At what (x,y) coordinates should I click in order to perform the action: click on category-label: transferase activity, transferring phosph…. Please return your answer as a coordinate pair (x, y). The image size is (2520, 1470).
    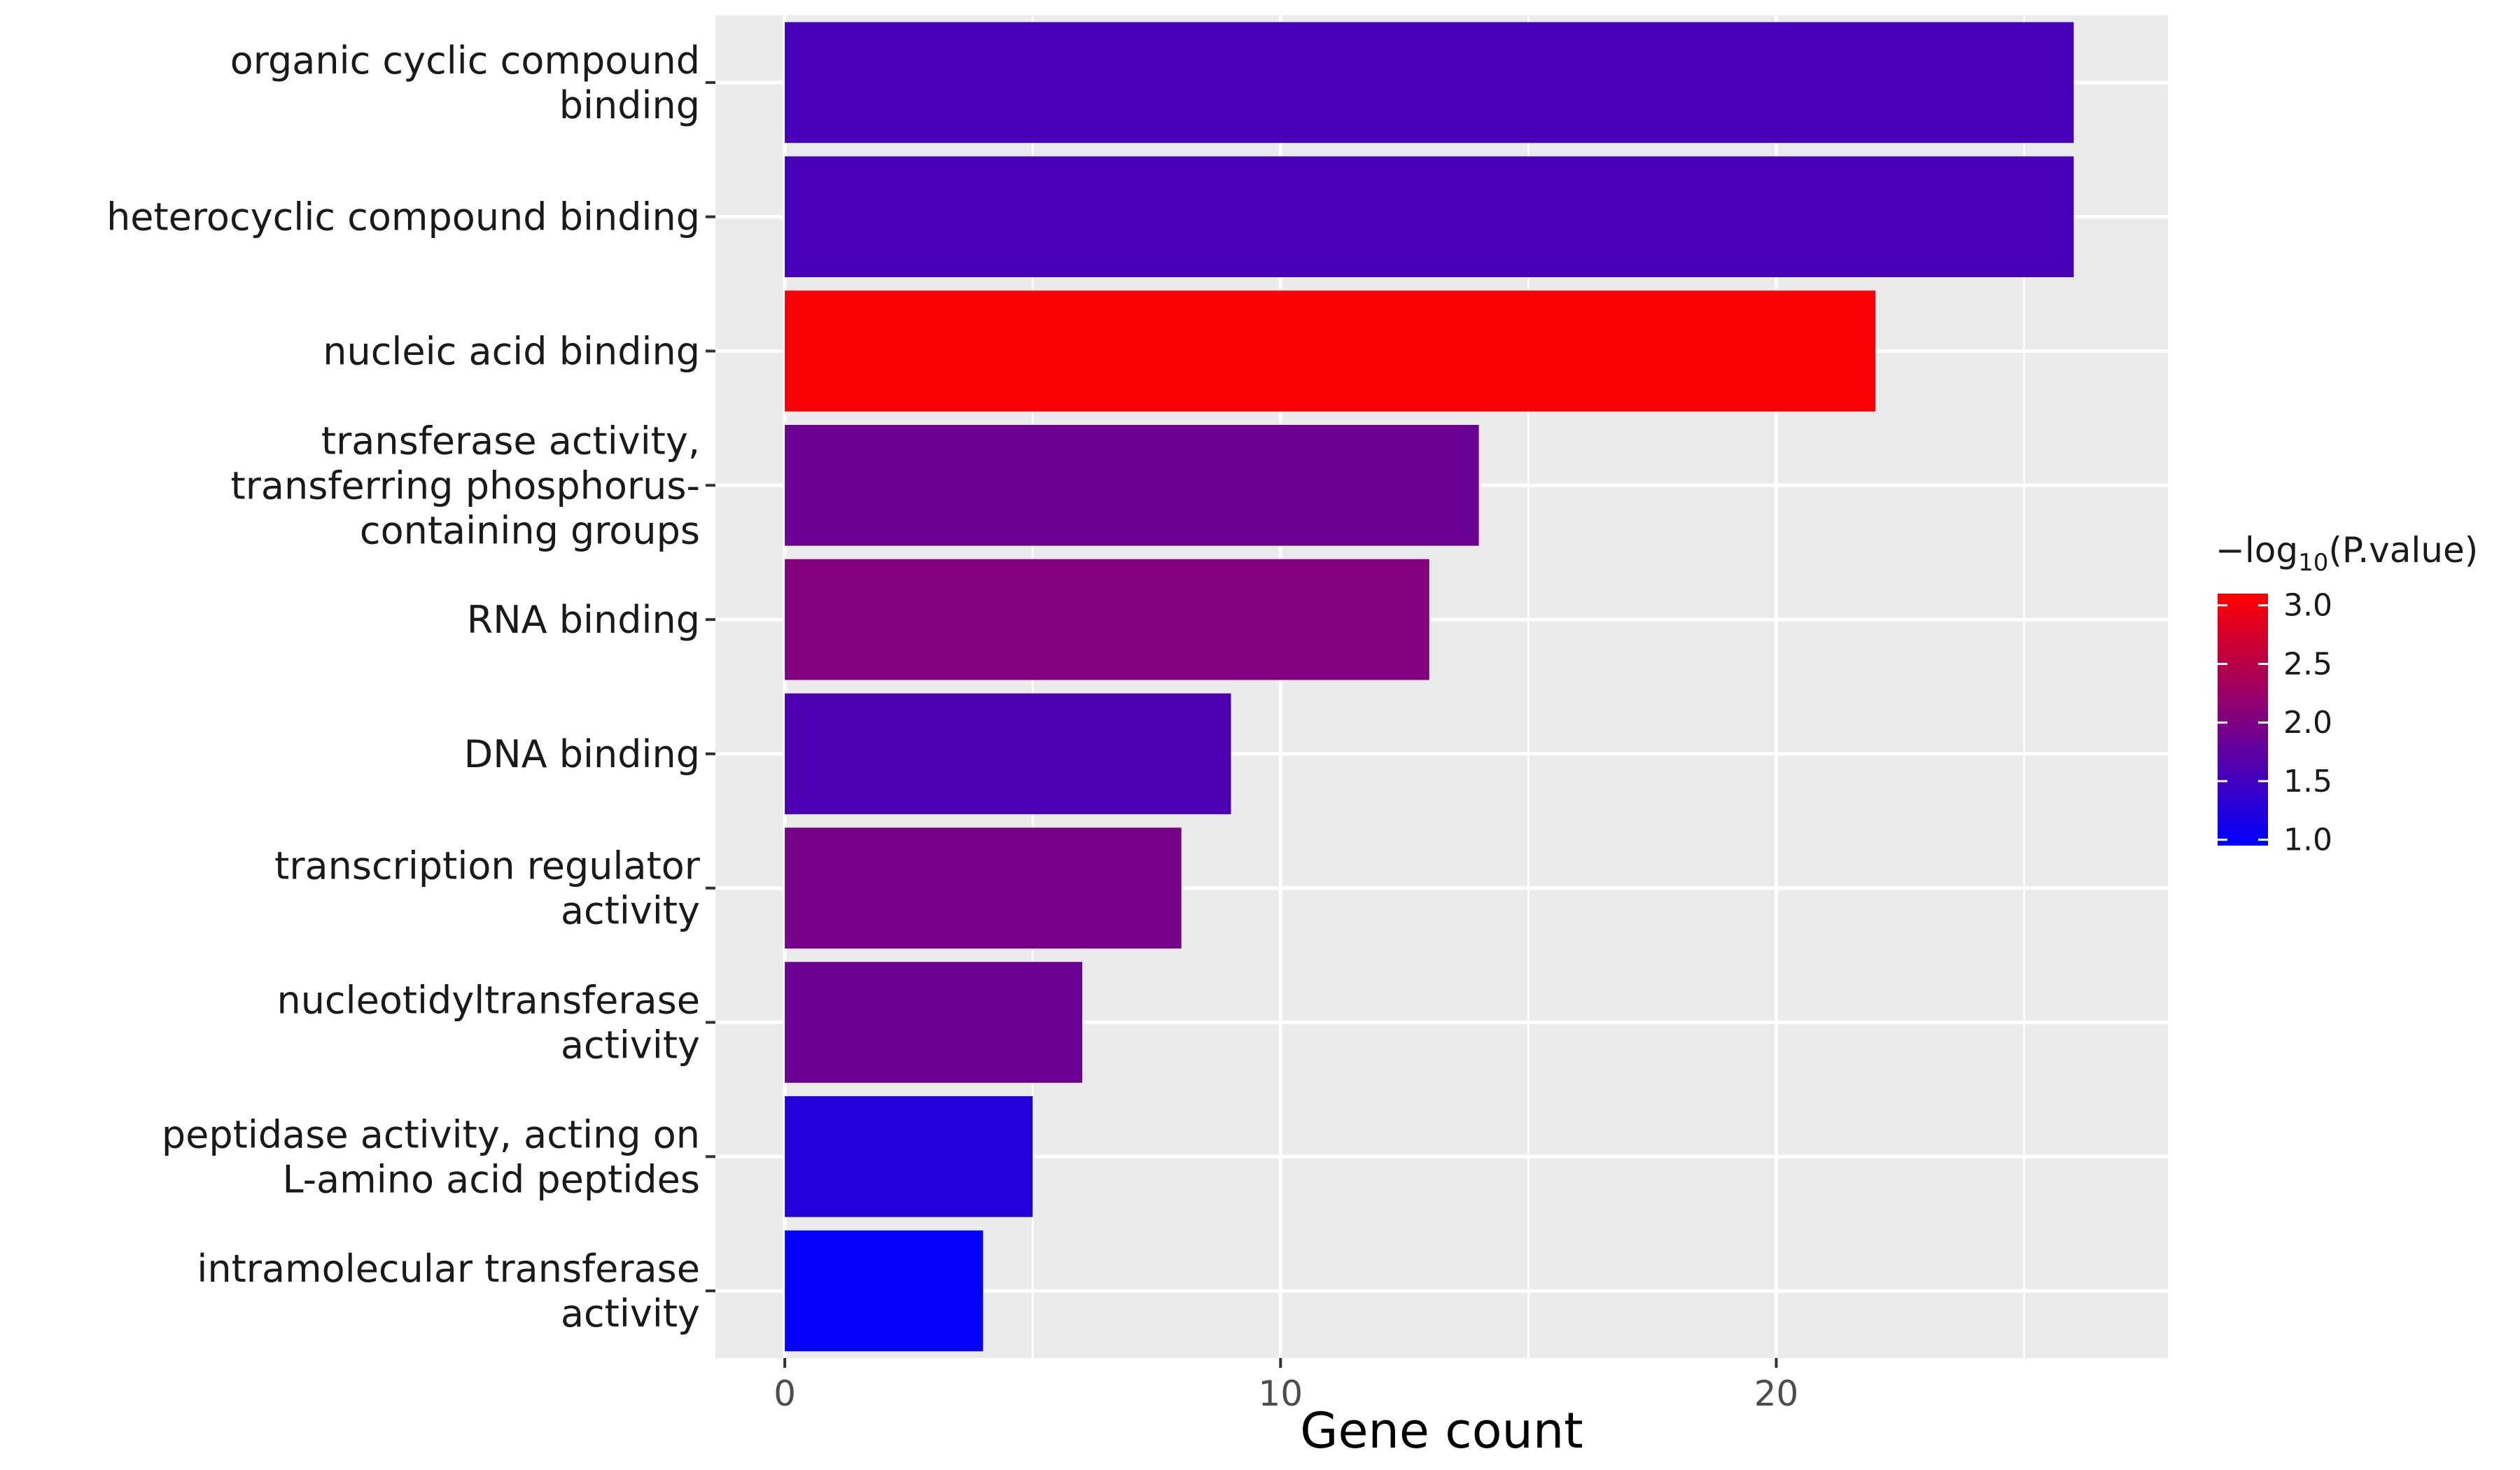
    Looking at the image, I should click on (465, 485).